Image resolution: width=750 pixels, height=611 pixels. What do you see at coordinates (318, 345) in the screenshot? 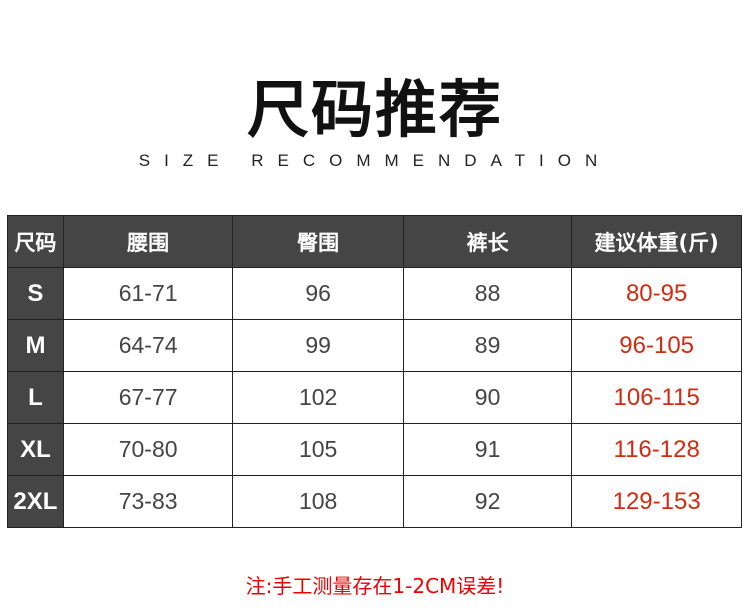
I see `cell-hip: 99` at bounding box center [318, 345].